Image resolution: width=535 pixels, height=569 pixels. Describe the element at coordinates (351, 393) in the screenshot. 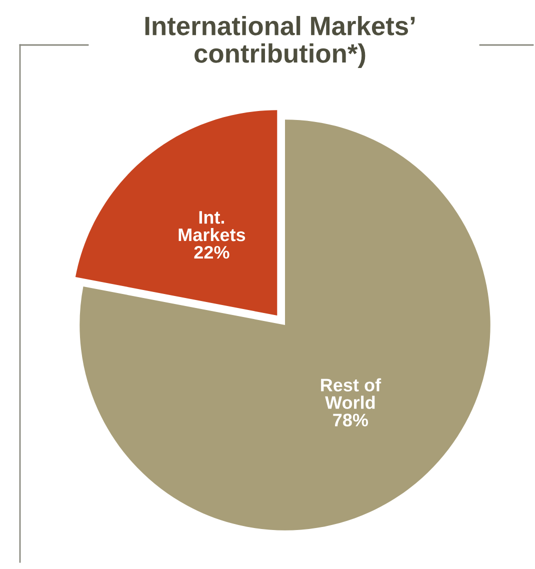

I see `slice-label: Rest of World` at that location.